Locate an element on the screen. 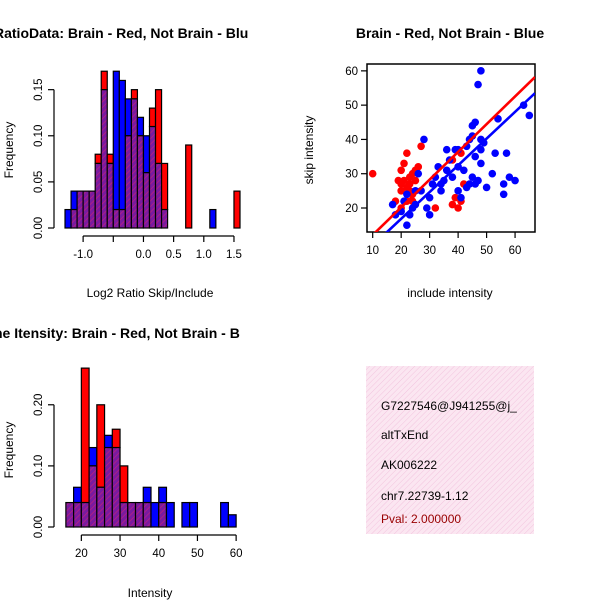 The image size is (600, 605). intensity-y-tick-label-1: 0.10 is located at coordinates (39, 466).